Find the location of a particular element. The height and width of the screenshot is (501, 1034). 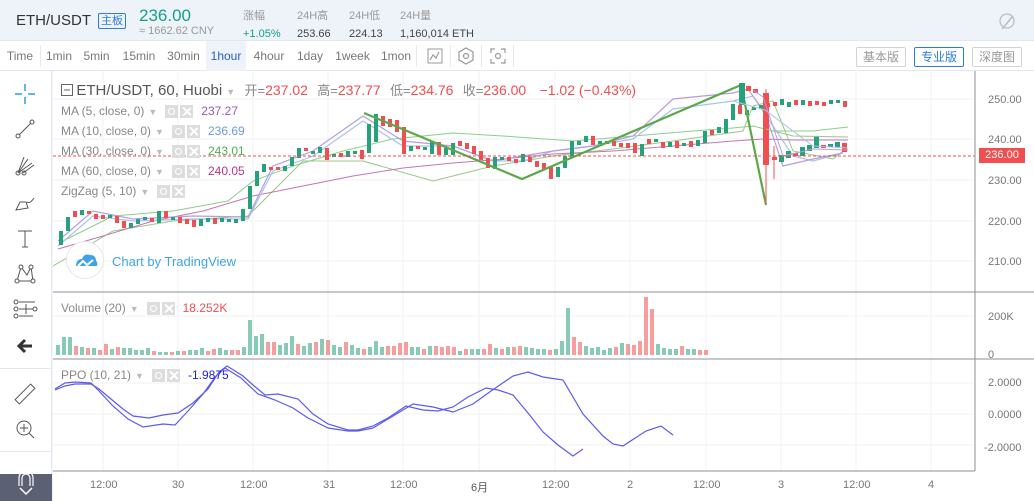

pattern-icon is located at coordinates (25, 274).